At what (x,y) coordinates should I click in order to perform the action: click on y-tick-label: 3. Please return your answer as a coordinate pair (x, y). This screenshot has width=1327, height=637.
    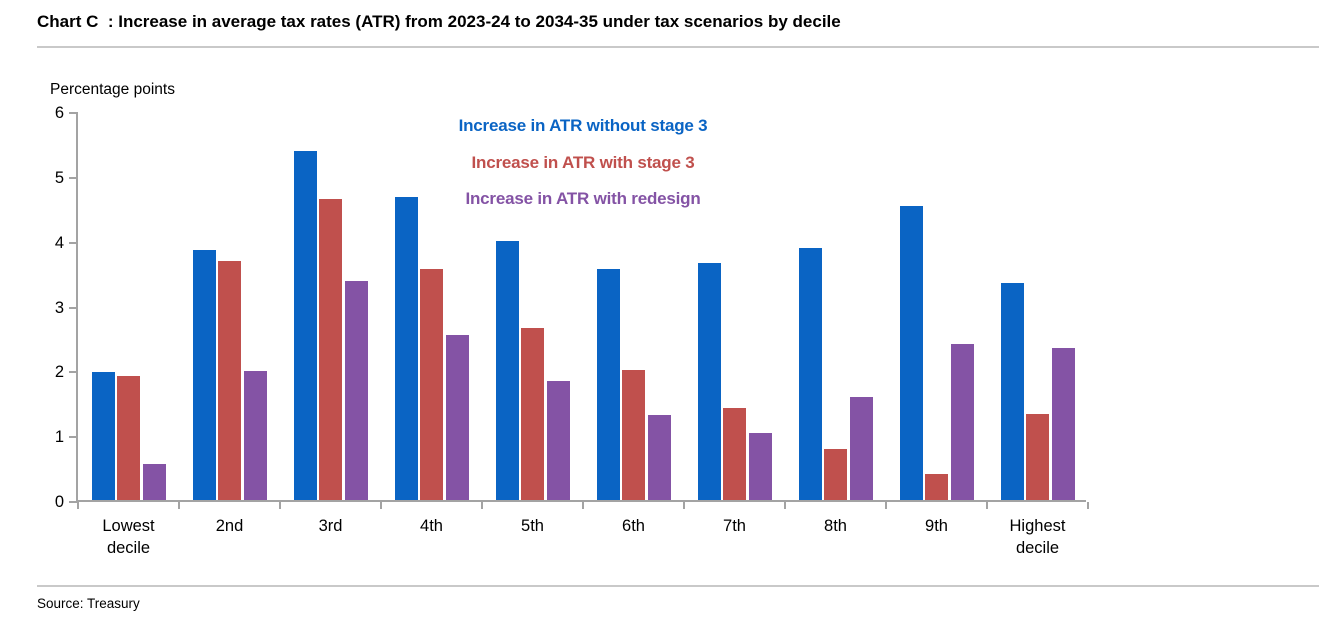
    Looking at the image, I should click on (59, 307).